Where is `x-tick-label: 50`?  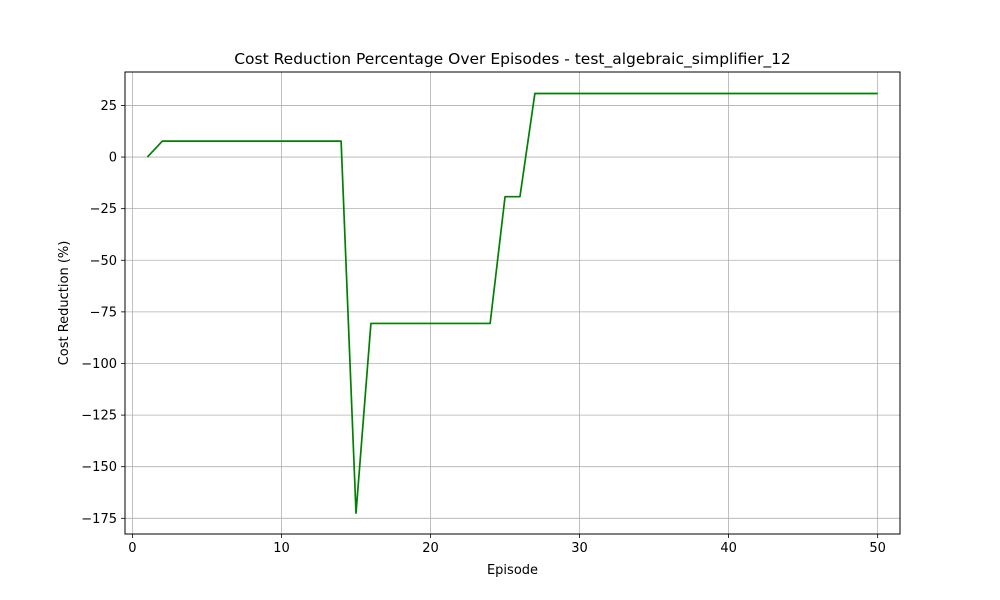 x-tick-label: 50 is located at coordinates (877, 548).